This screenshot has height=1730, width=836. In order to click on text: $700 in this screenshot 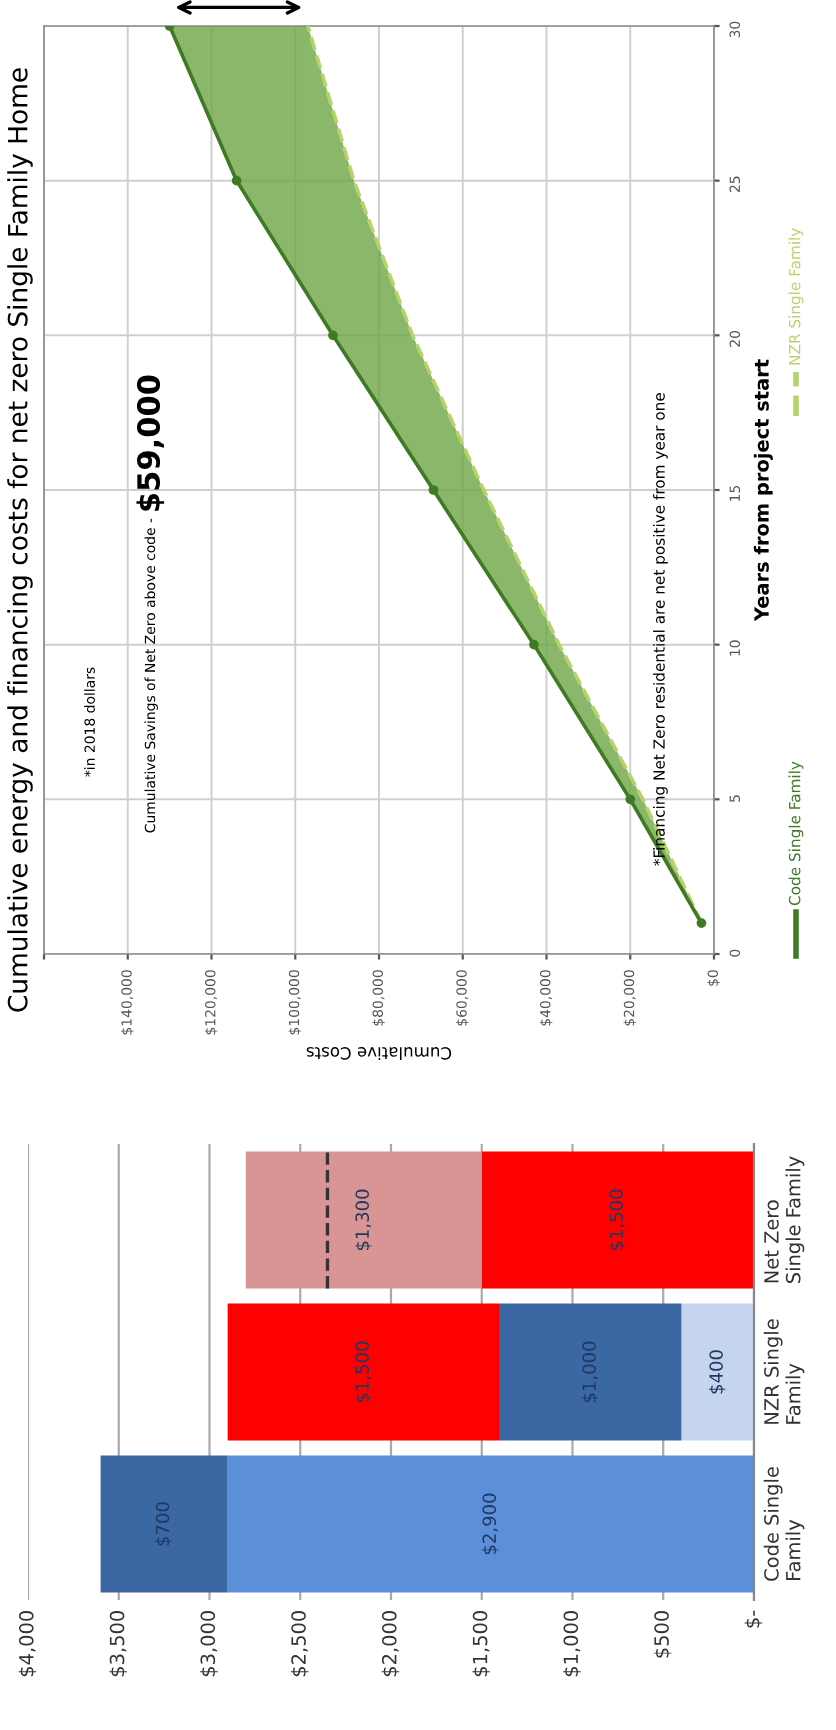, I will do `click(163, 1524)`.